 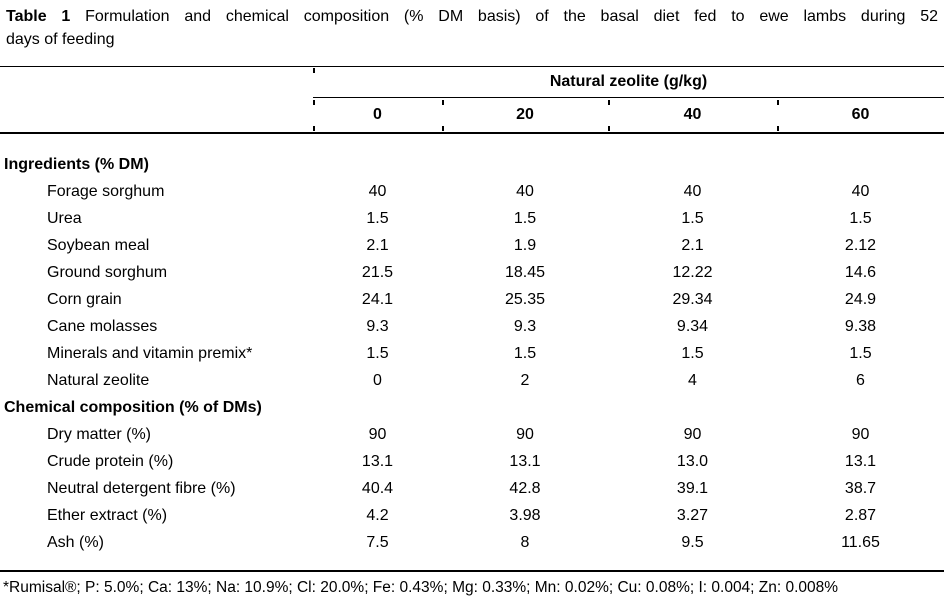 What do you see at coordinates (472, 542) in the screenshot?
I see `table-row: Ash (%) 7.5 8 9.5 11.65` at bounding box center [472, 542].